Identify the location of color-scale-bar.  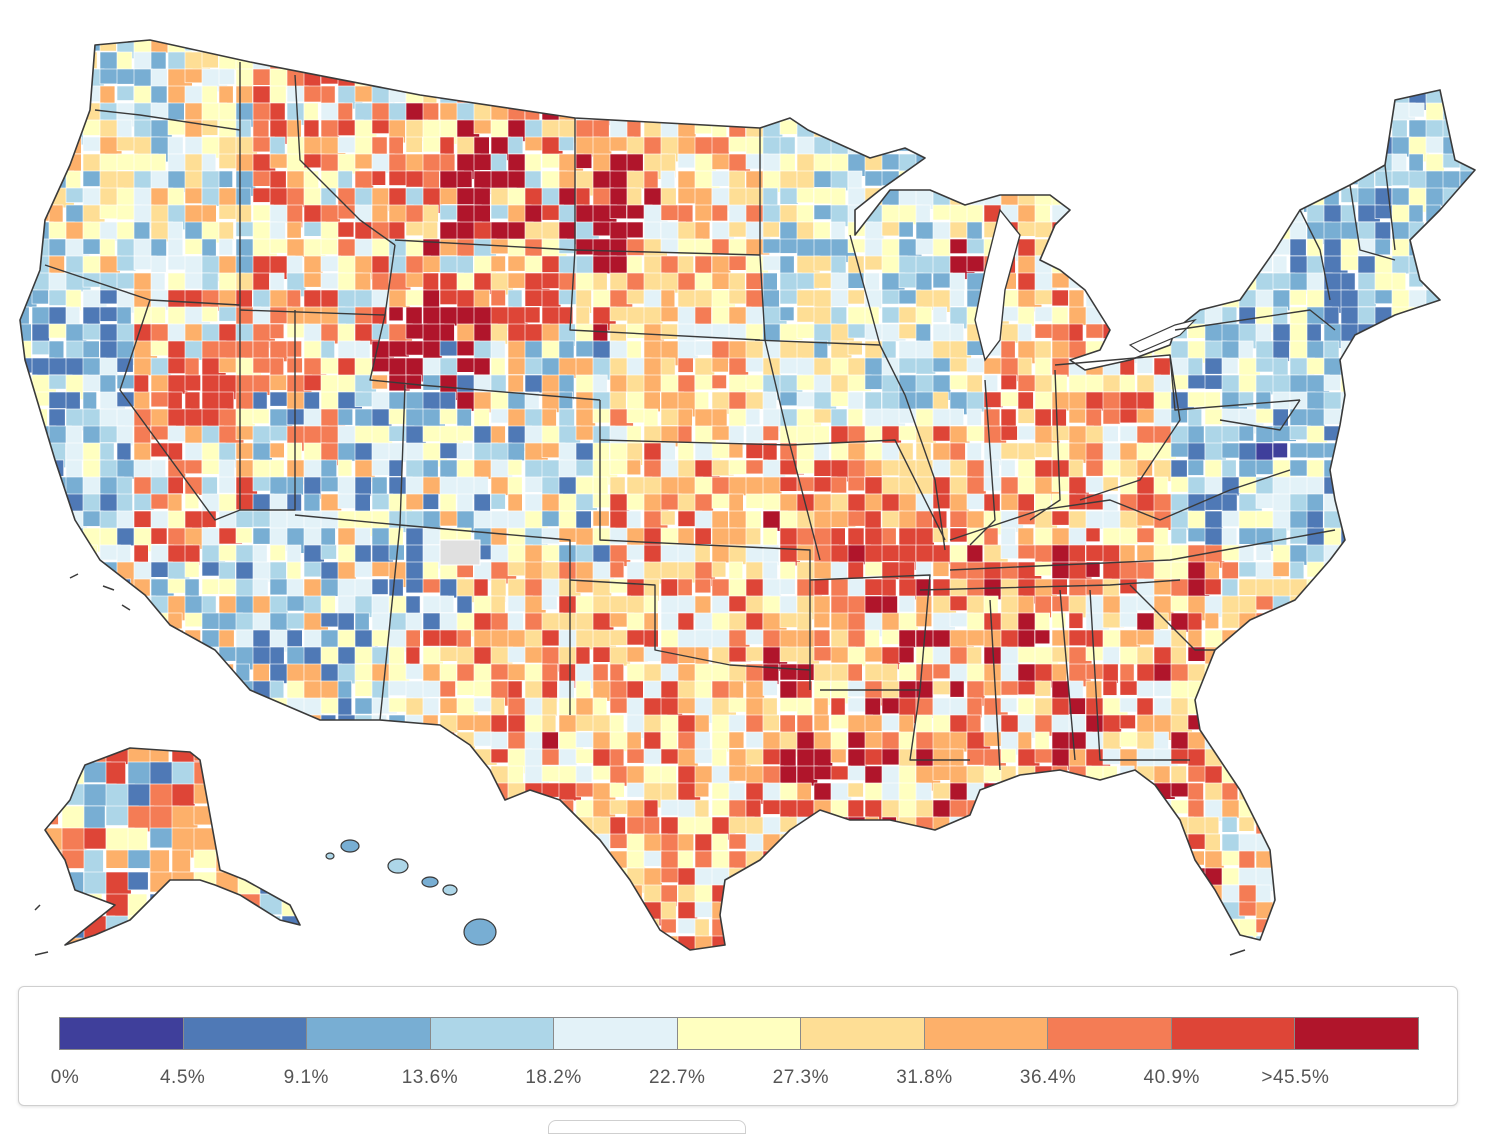
(739, 1033).